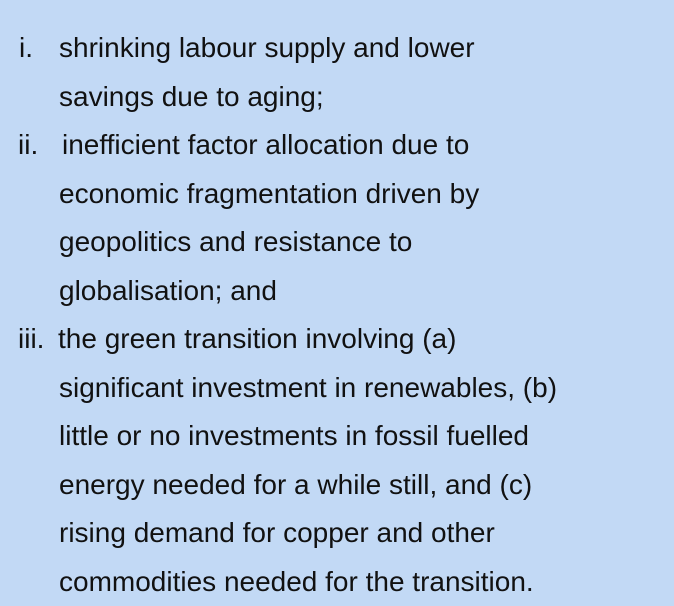 This screenshot has width=674, height=606. I want to click on list-marker: ii., so click(28, 144).